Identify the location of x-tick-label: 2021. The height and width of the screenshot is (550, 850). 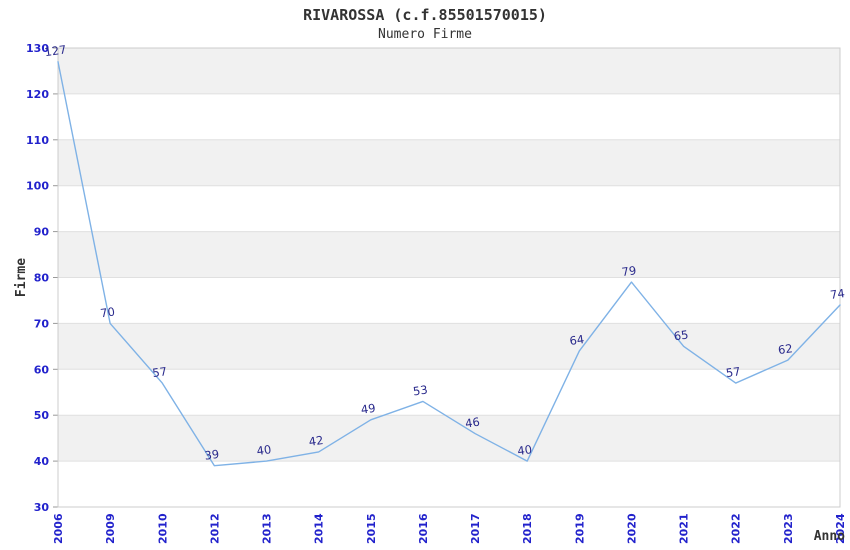
(684, 528).